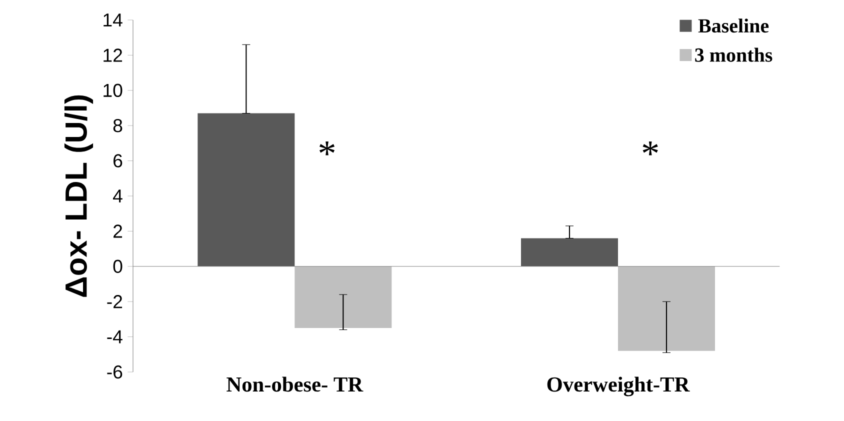 Image resolution: width=844 pixels, height=421 pixels. What do you see at coordinates (113, 20) in the screenshot?
I see `y-tick-label: 14` at bounding box center [113, 20].